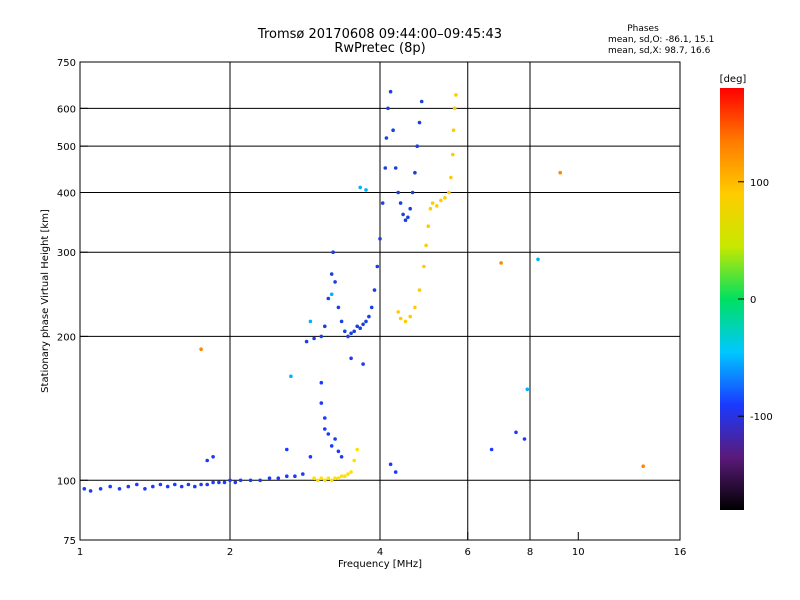  I want to click on y-tick-label: 500, so click(66, 147).